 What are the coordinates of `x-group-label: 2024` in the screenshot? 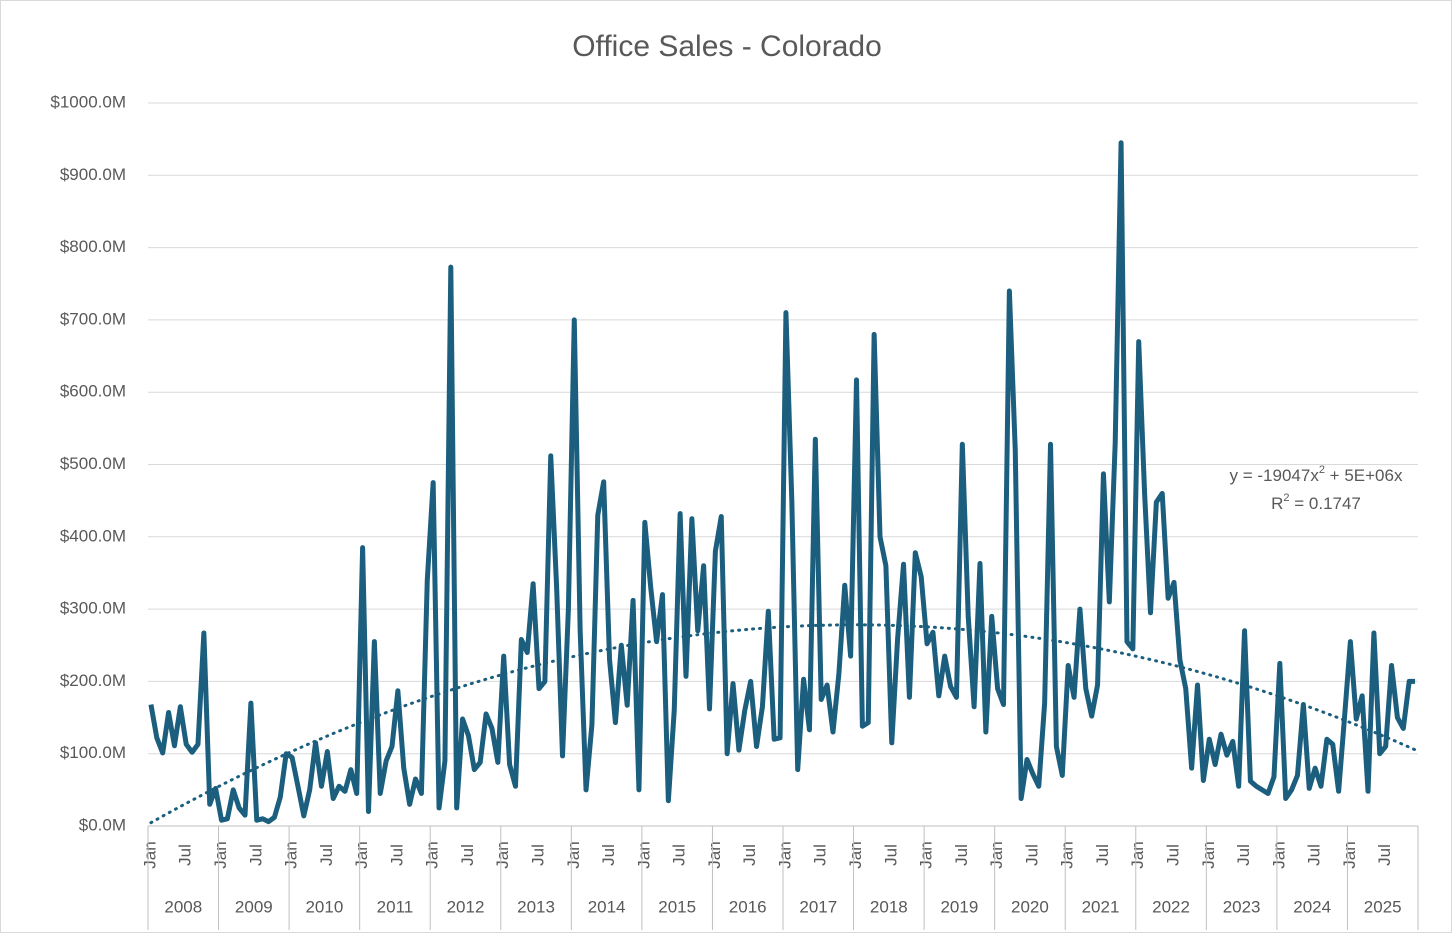 It's located at (1312, 906).